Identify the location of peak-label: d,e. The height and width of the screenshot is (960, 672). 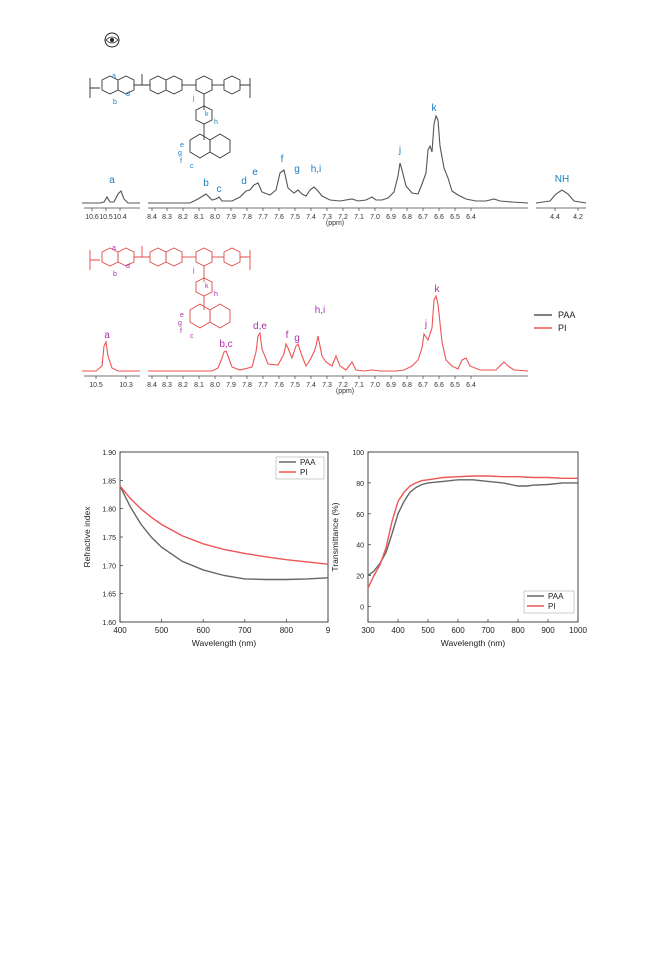
(260, 326).